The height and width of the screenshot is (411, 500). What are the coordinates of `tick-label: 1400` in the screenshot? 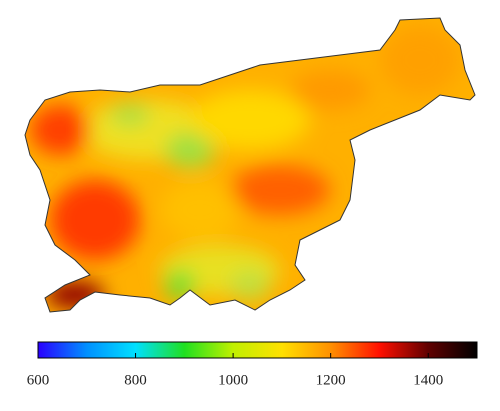 It's located at (428, 380).